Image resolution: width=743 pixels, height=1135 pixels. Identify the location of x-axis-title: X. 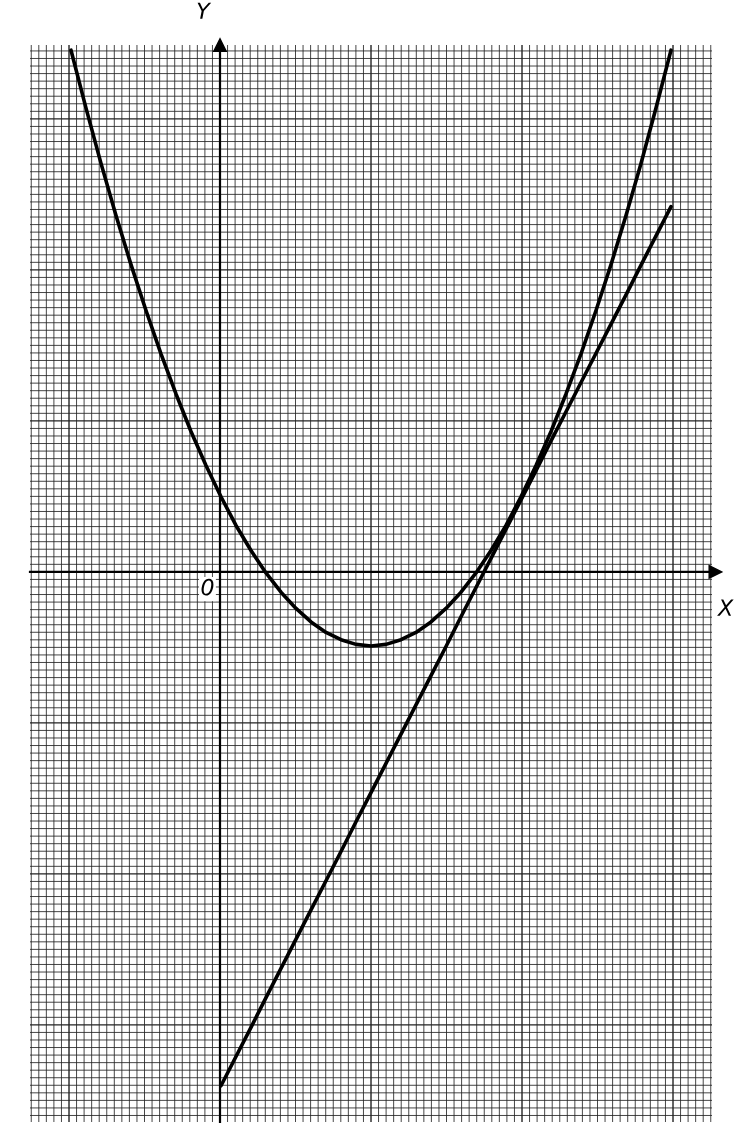
(725, 607).